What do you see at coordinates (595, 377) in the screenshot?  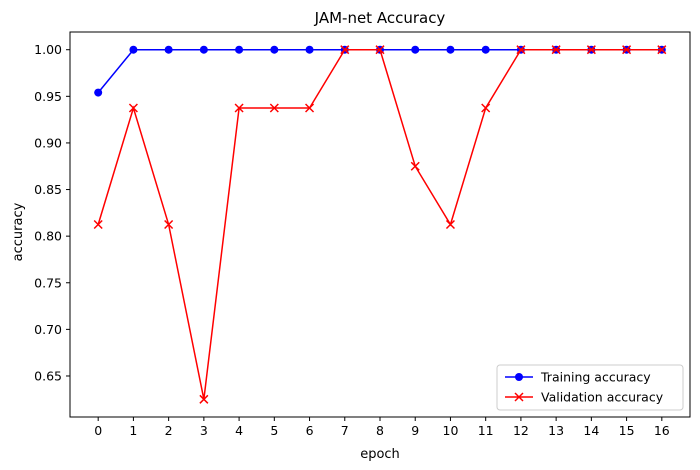 I see `legend-entry: Training accuracy` at bounding box center [595, 377].